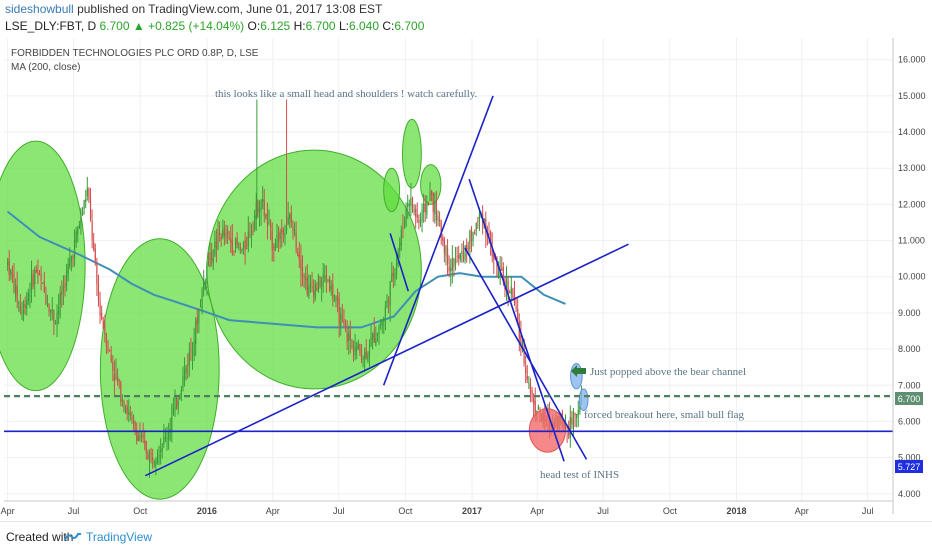  Describe the element at coordinates (909, 349) in the screenshot. I see `y-tick-label: 8.000` at that location.